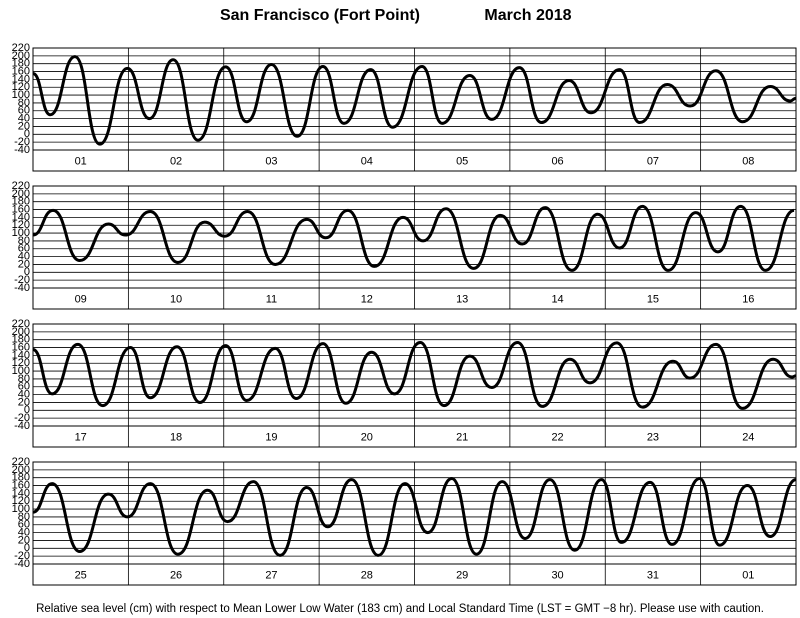 This screenshot has width=800, height=618. Describe the element at coordinates (557, 575) in the screenshot. I see `x-tick-label: 30` at that location.